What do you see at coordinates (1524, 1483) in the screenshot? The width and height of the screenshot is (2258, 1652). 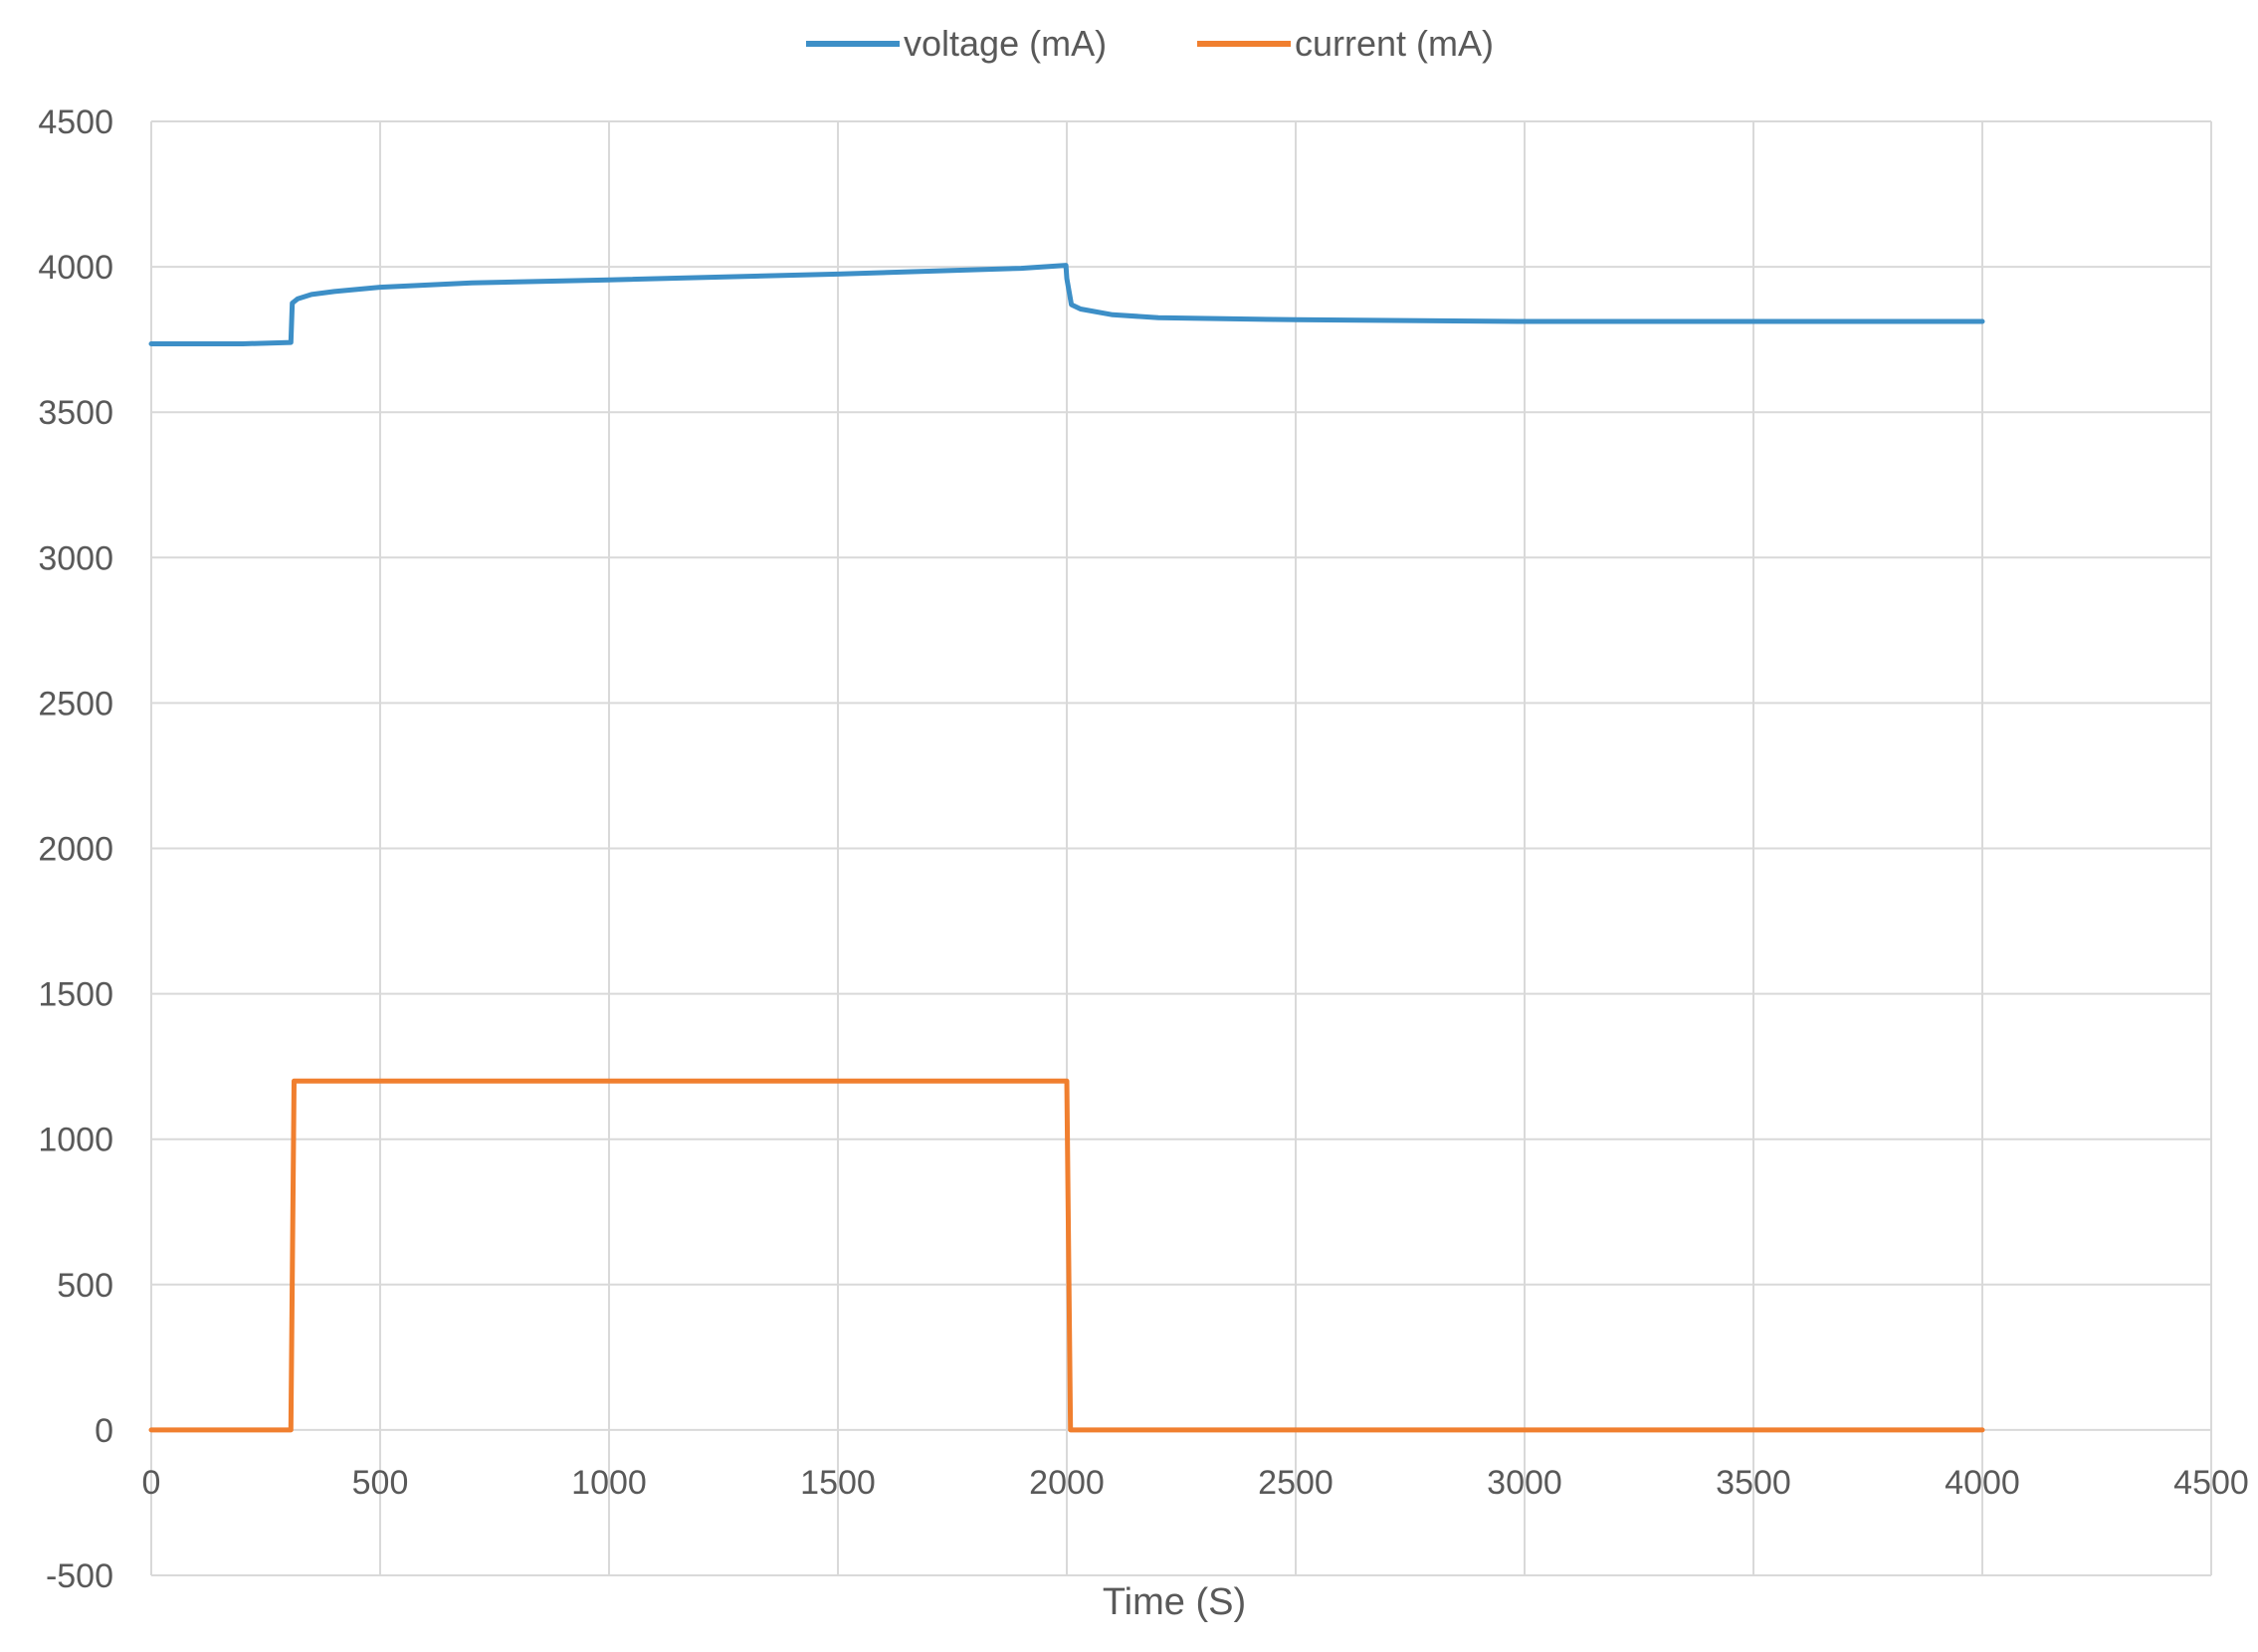 I see `x-tick-label: 3000` at bounding box center [1524, 1483].